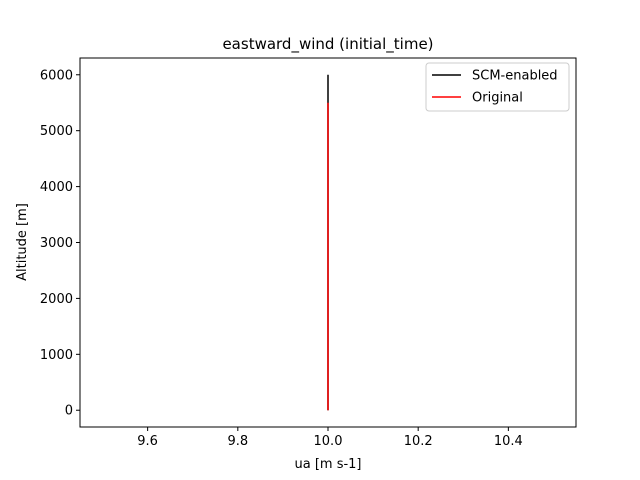  Describe the element at coordinates (22, 242) in the screenshot. I see `y-axis-label: Altitude [m]` at that location.